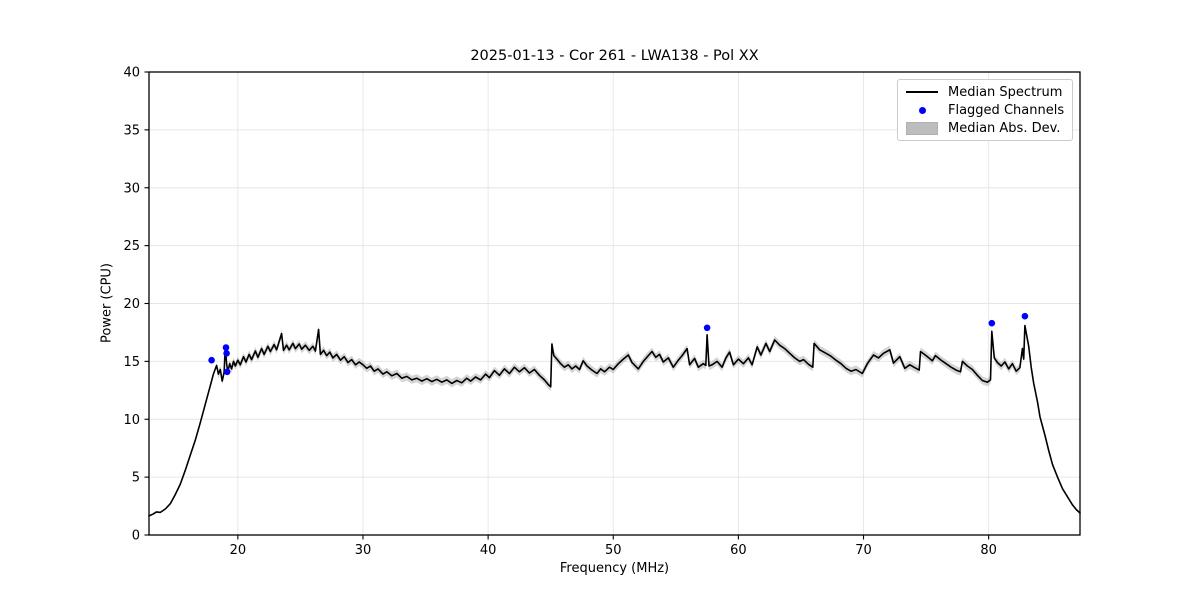 Image resolution: width=1200 pixels, height=600 pixels. What do you see at coordinates (863, 550) in the screenshot?
I see `x-tick-label: 70` at bounding box center [863, 550].